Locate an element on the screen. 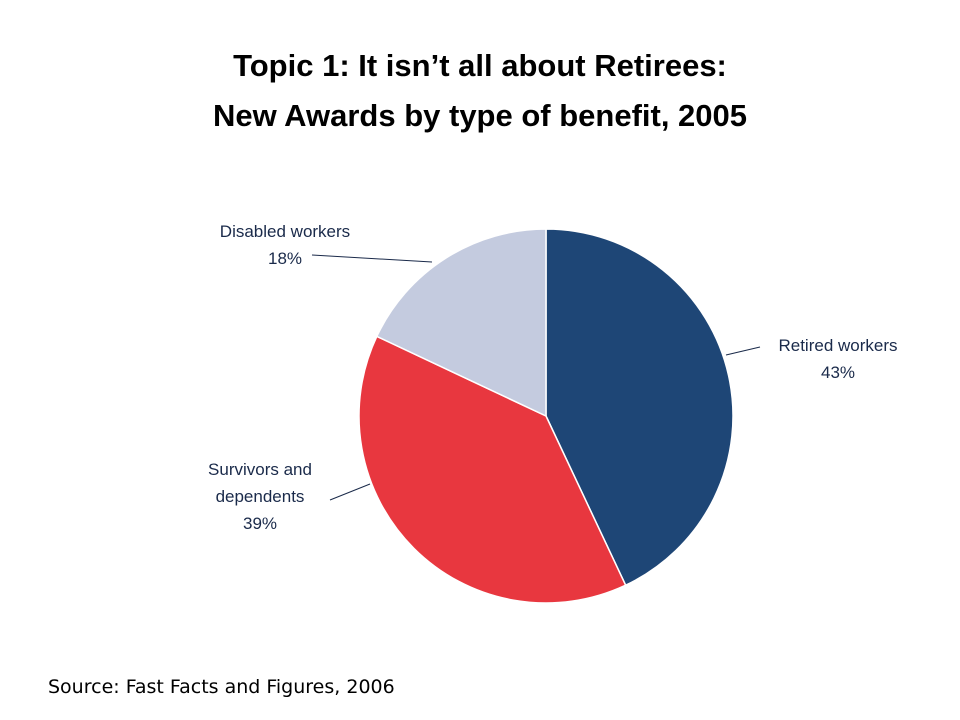  source-note: Source: Fast Facts and Figures, 2006 is located at coordinates (221, 687).